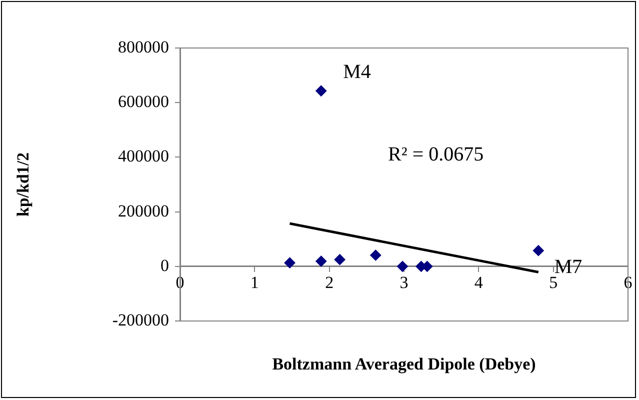 The image size is (639, 400). Describe the element at coordinates (329, 282) in the screenshot. I see `x-tick-label: 2` at that location.